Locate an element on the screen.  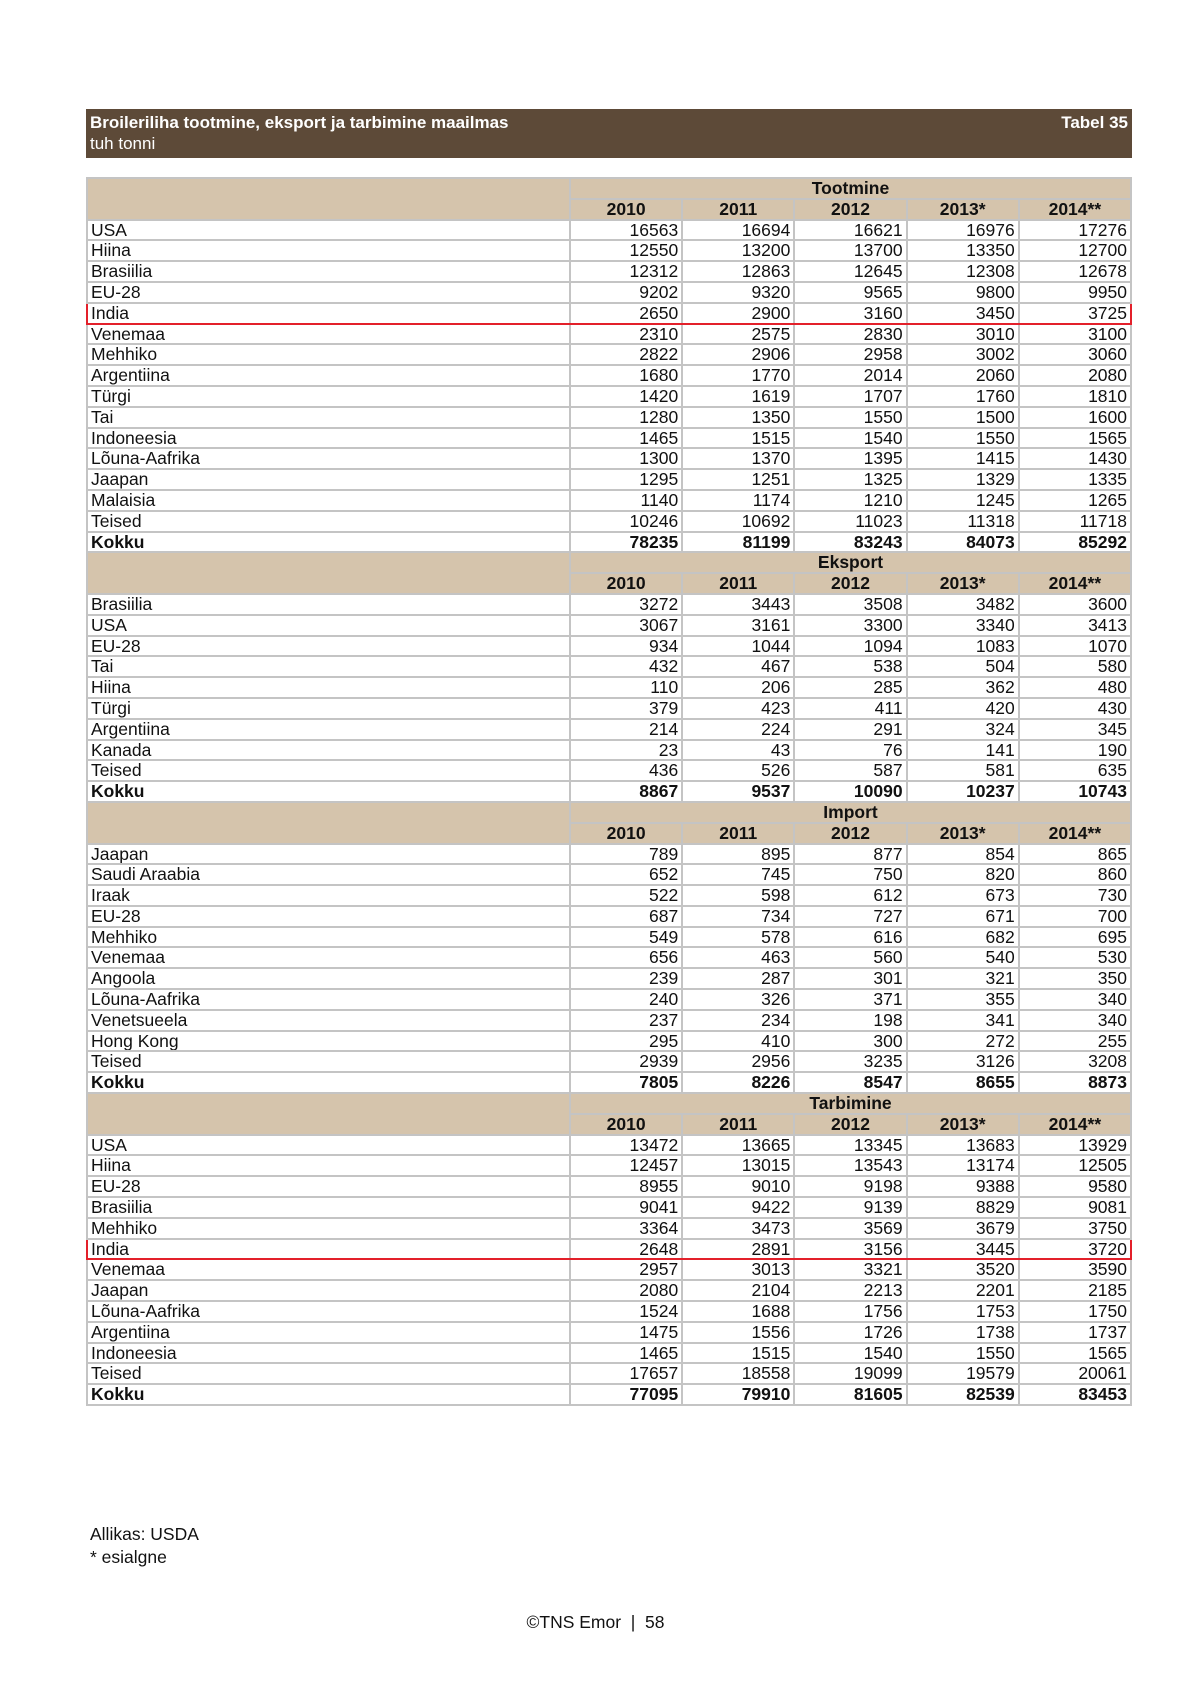
table-row: Teised 10246 10692 11023 11318 11718 is located at coordinates (609, 521).